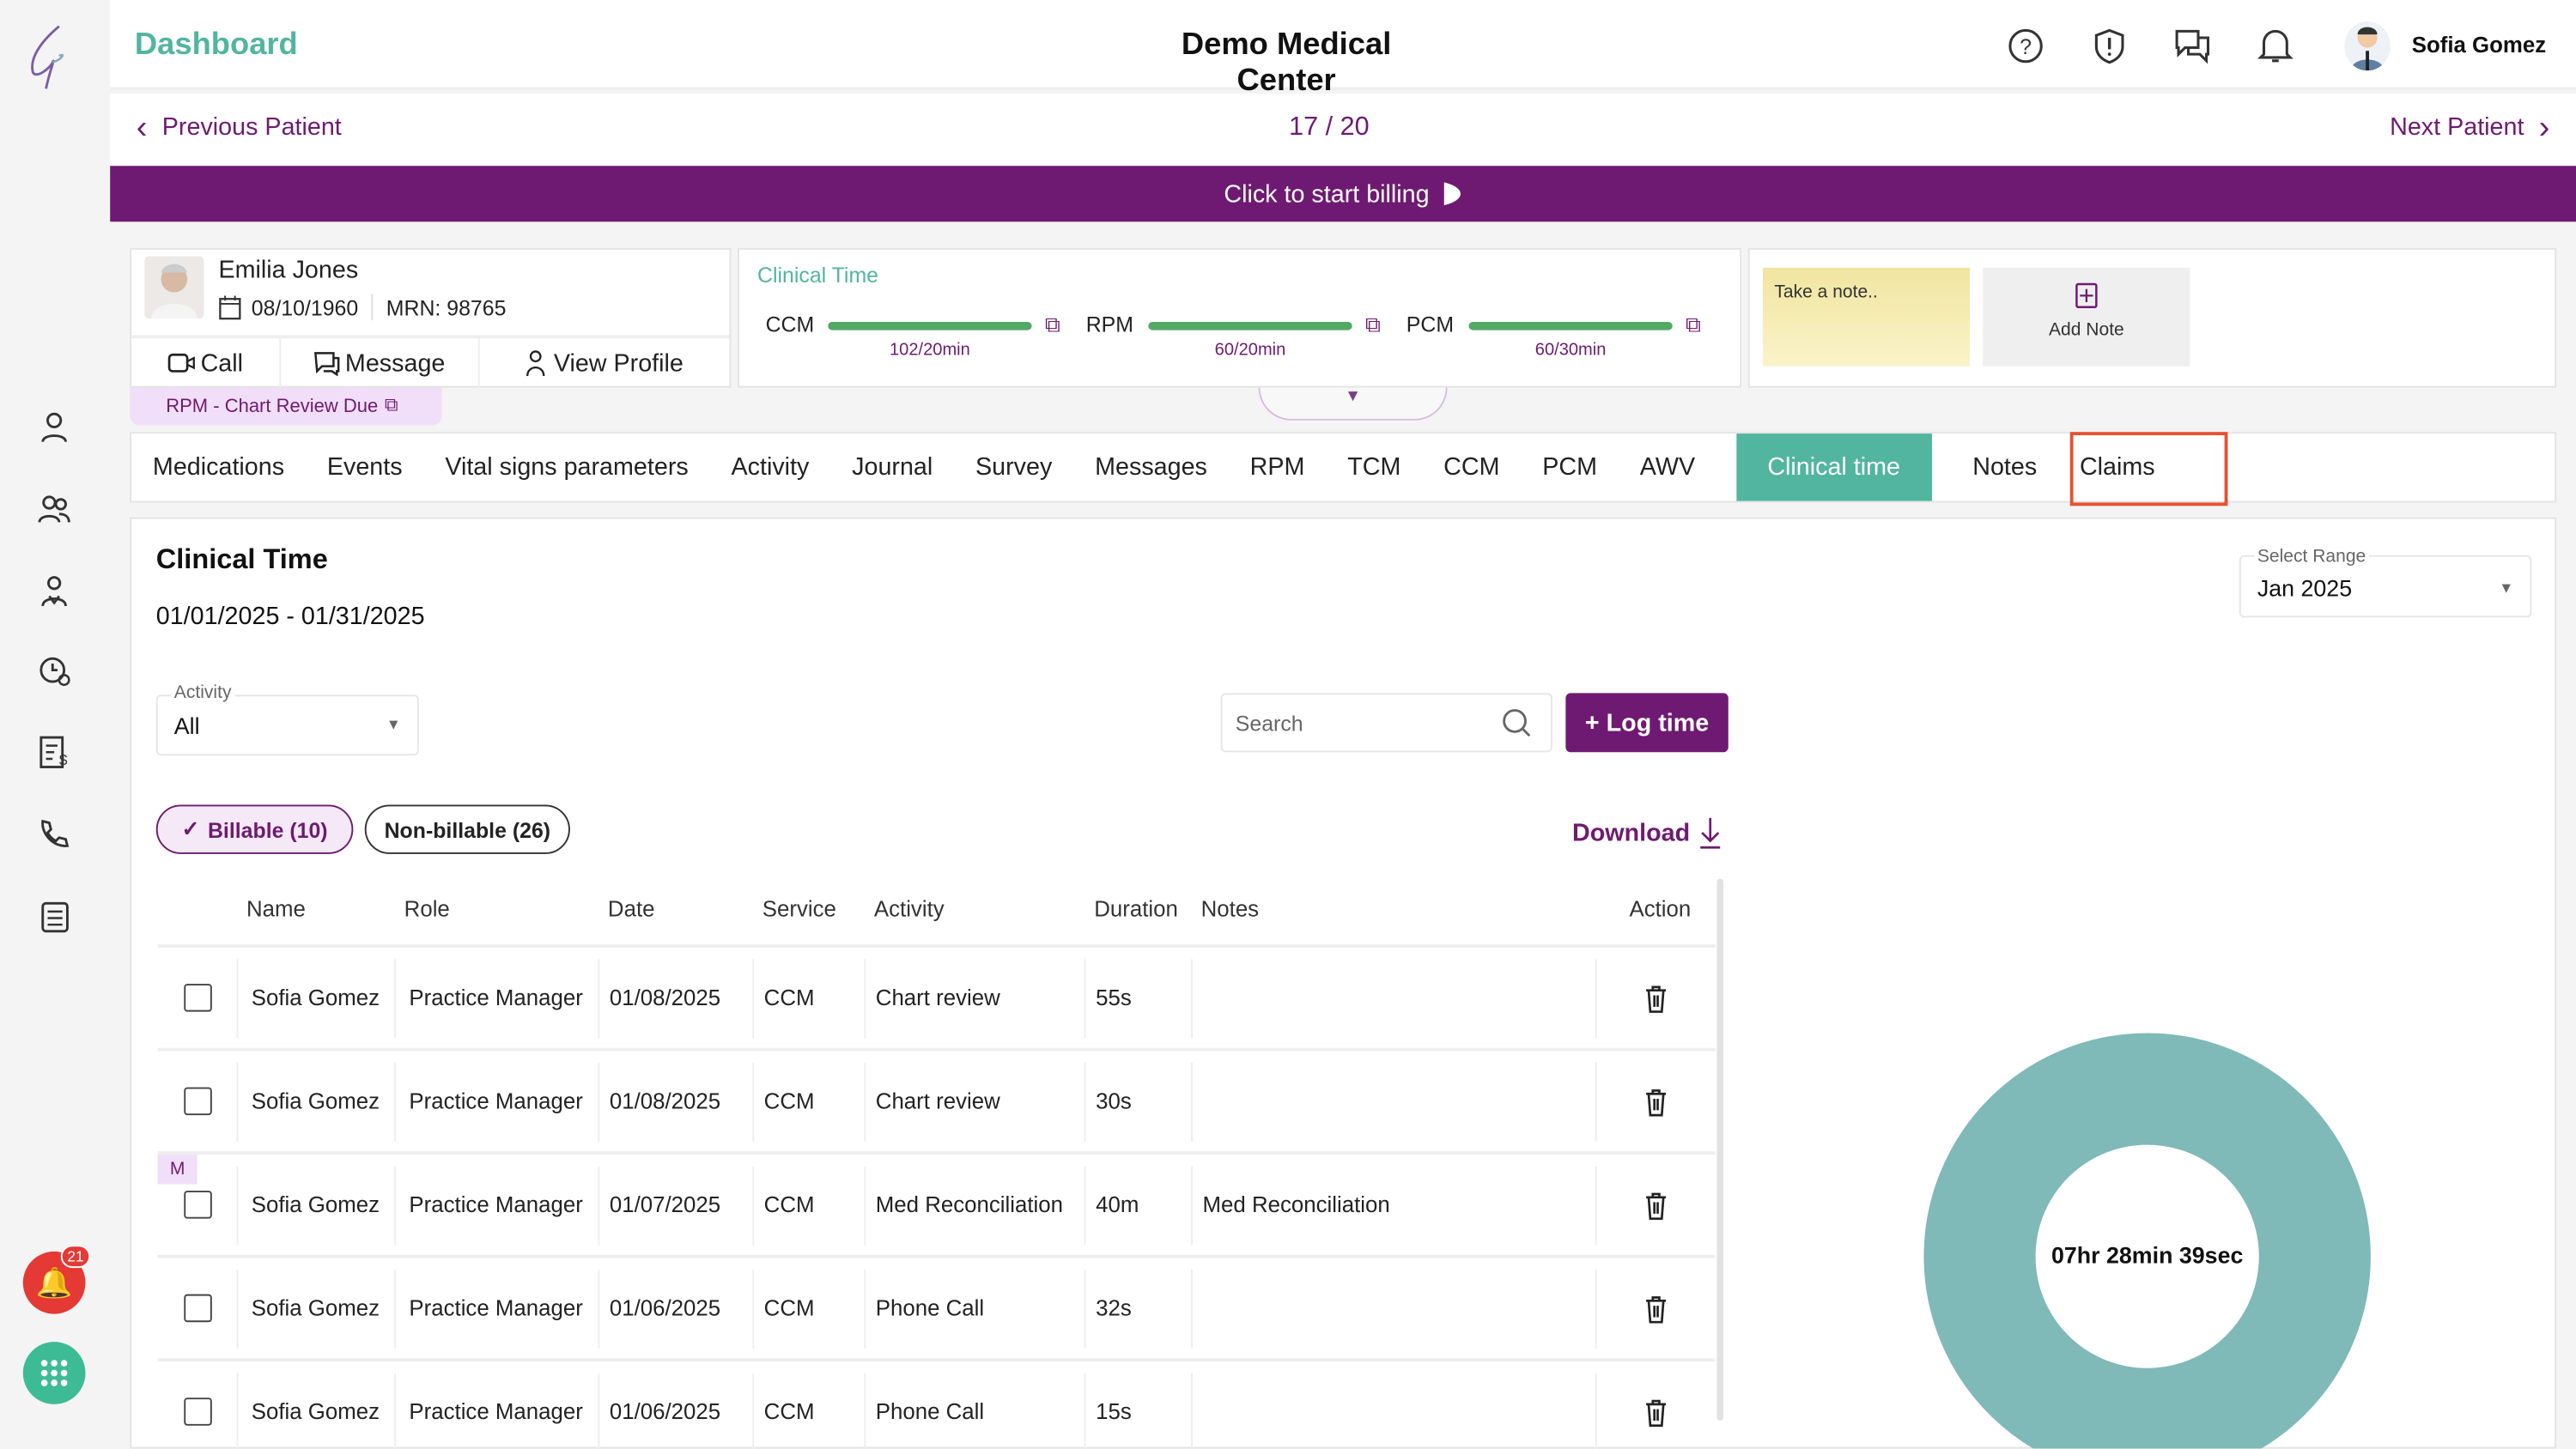  I want to click on clock-user-icon, so click(54, 671).